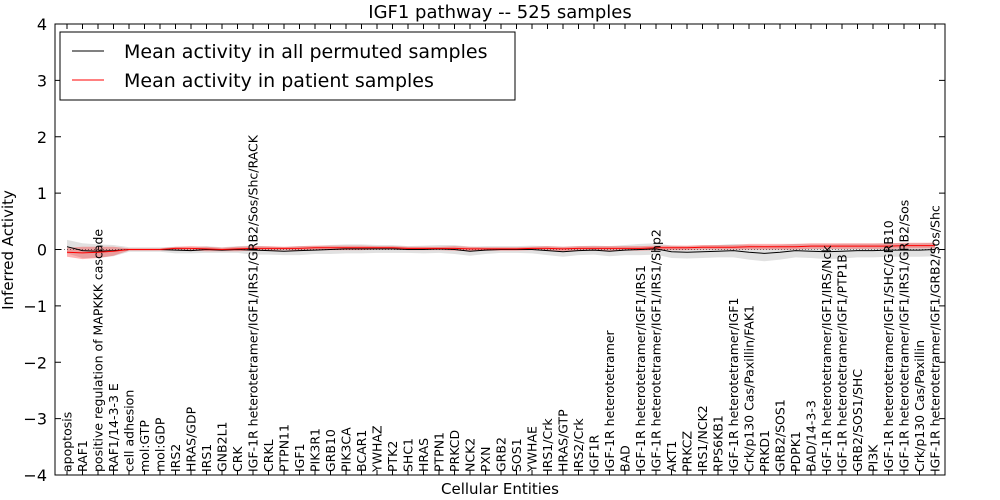 The width and height of the screenshot is (1000, 500). Describe the element at coordinates (361, 451) in the screenshot. I see `x-tick-label: BCAR1` at that location.